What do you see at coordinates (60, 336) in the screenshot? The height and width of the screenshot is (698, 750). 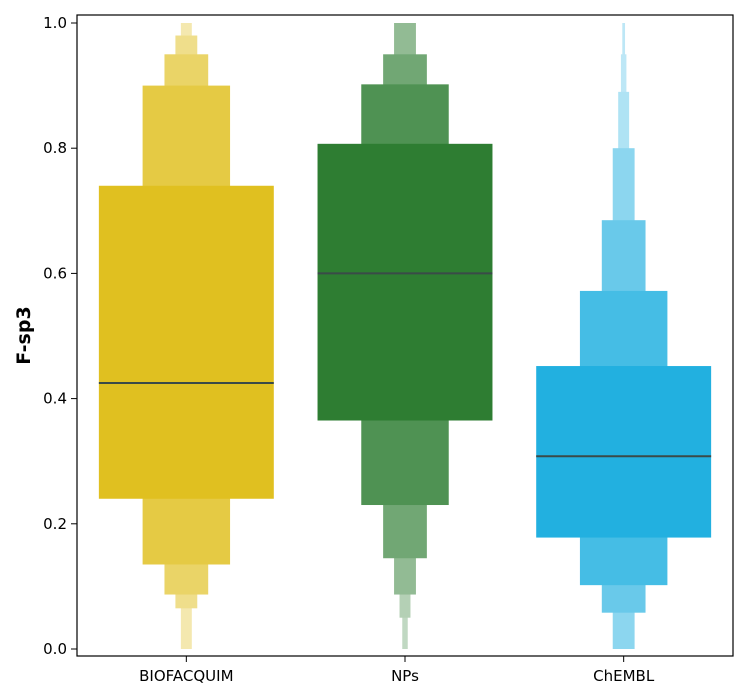 I see `y-axis: 0.0 0.2 0.4 0.6 0.8 1.0` at bounding box center [60, 336].